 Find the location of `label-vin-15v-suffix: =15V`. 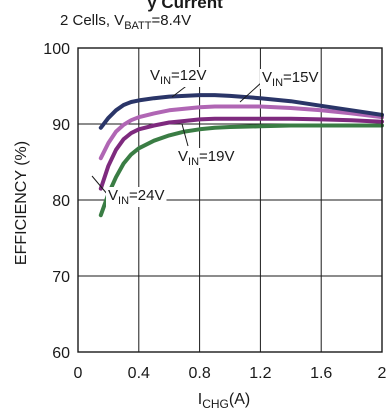

label-vin-15v-suffix: =15V is located at coordinates (300, 77).